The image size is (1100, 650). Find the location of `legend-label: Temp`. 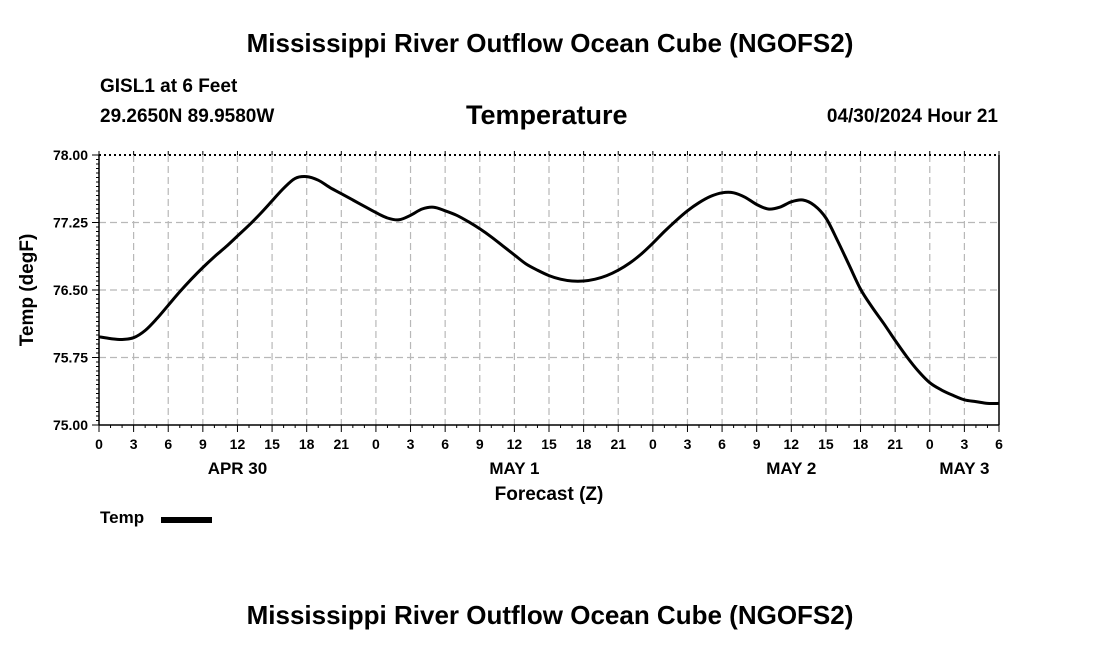

legend-label: Temp is located at coordinates (122, 517).